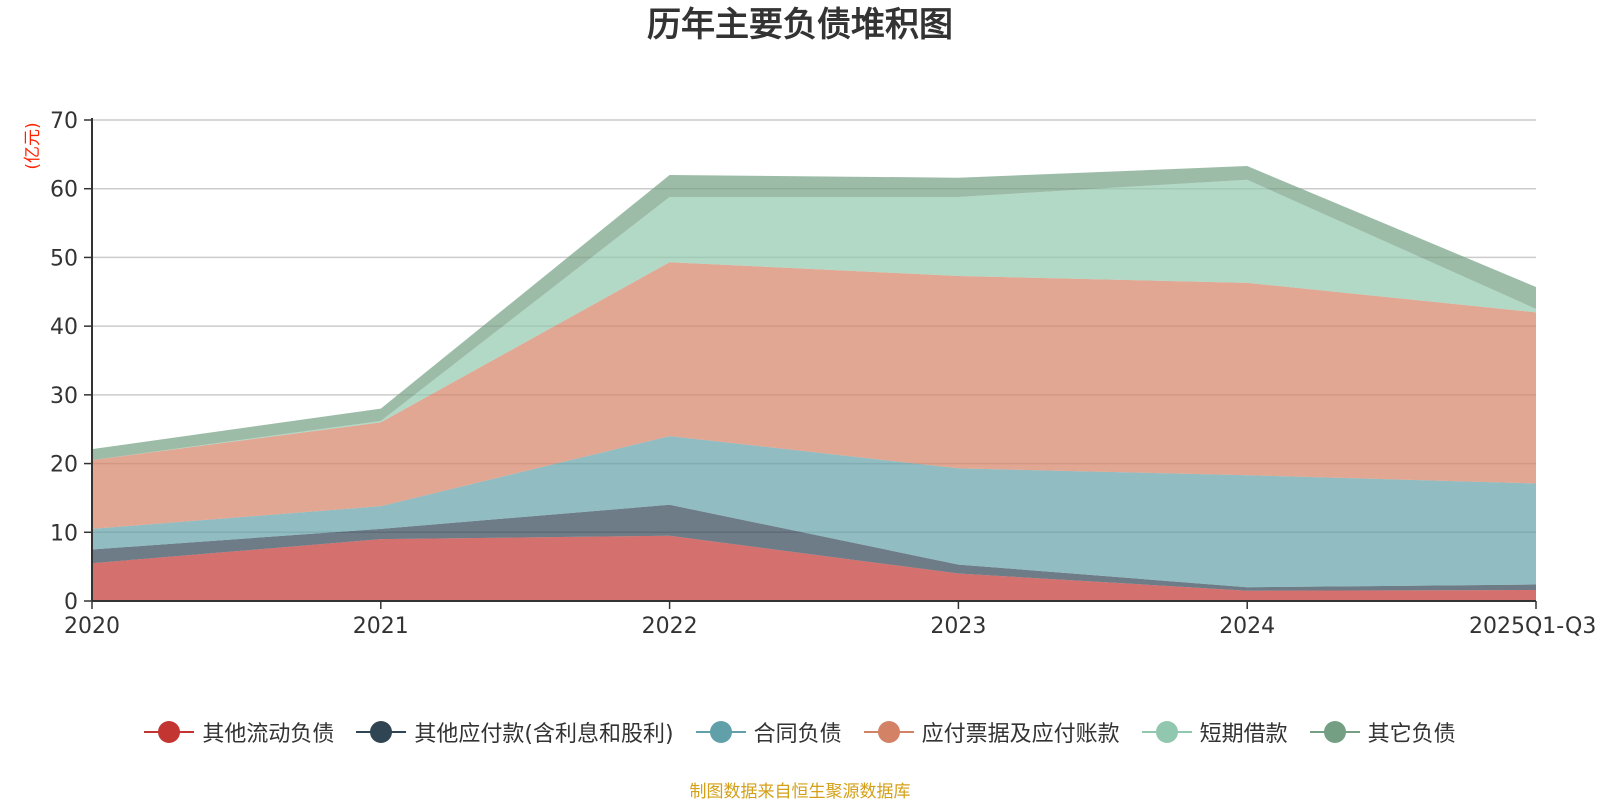 This screenshot has width=1600, height=802. Describe the element at coordinates (64, 327) in the screenshot. I see `y-tick-label: 40` at that location.